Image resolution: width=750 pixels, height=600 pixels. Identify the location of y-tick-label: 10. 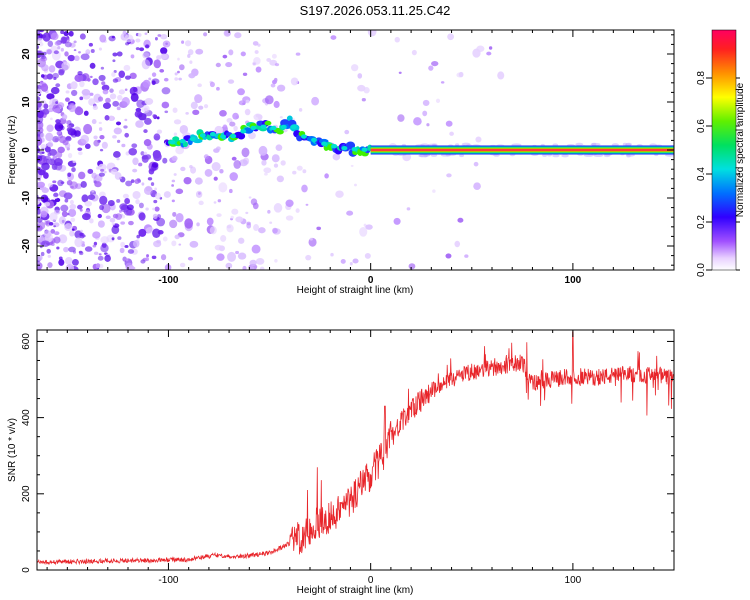
(26, 102).